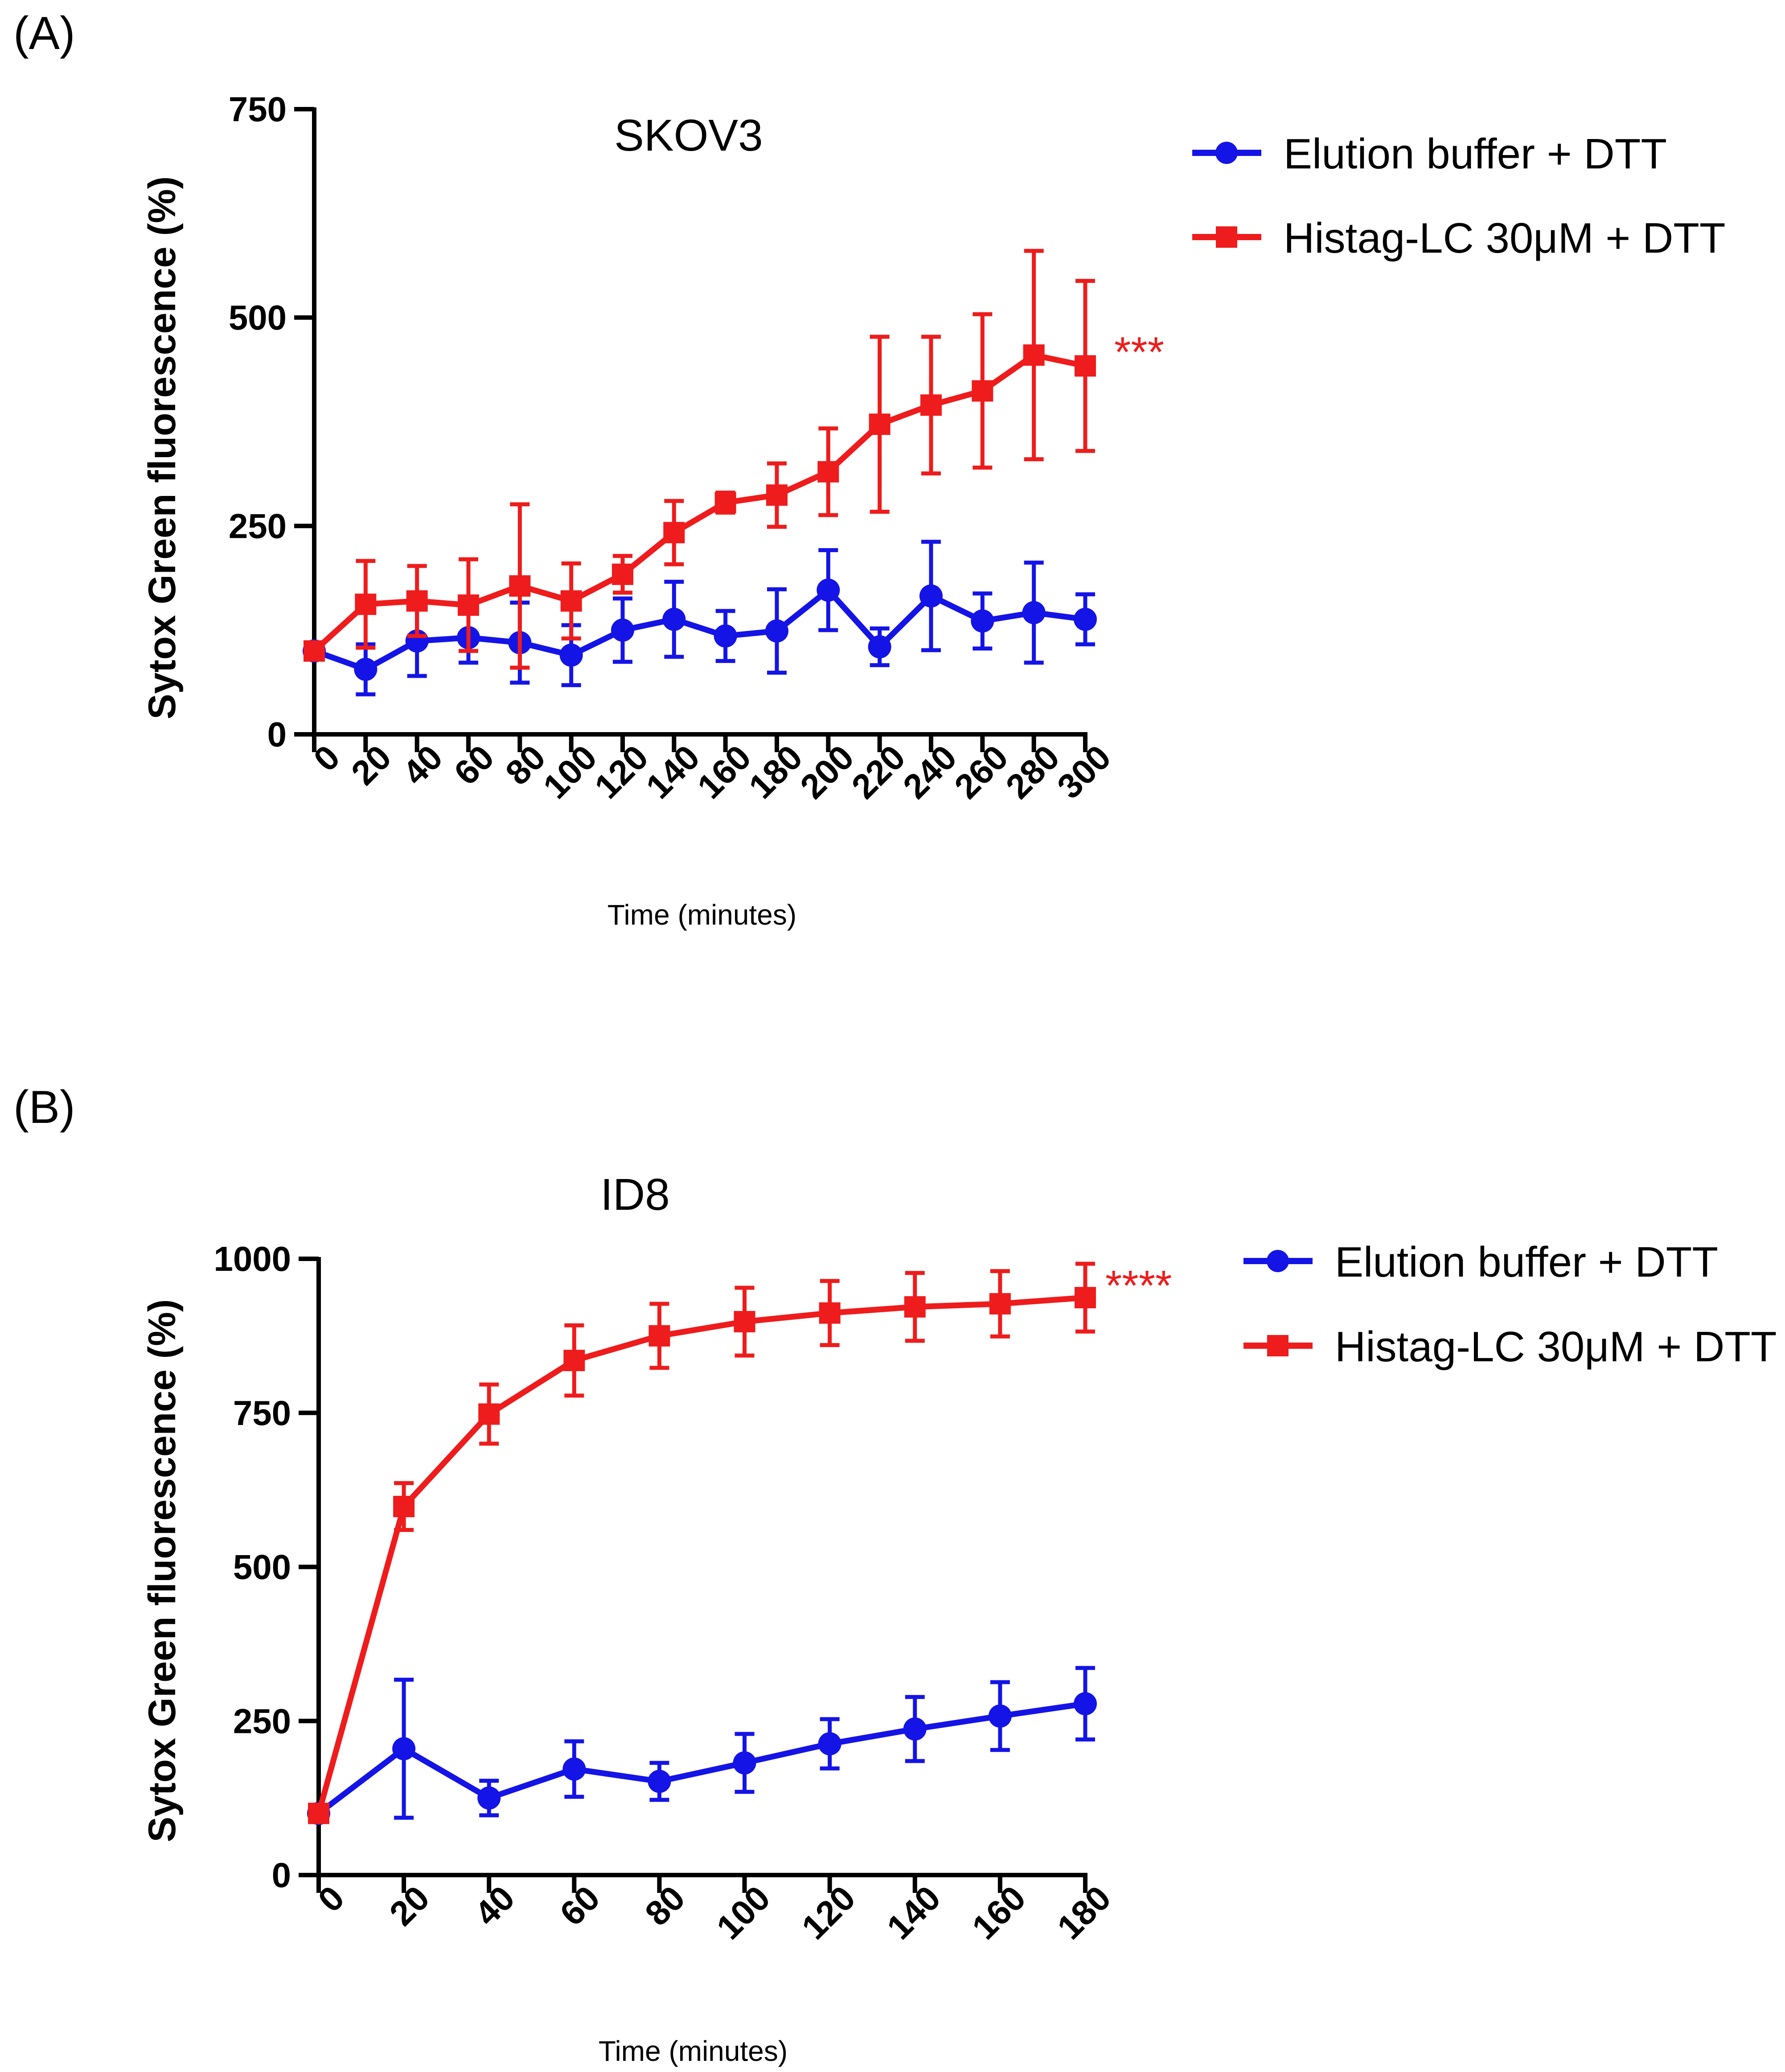 The image size is (1785, 2072). Describe the element at coordinates (665, 1905) in the screenshot. I see `x-tick-label: 80` at that location.